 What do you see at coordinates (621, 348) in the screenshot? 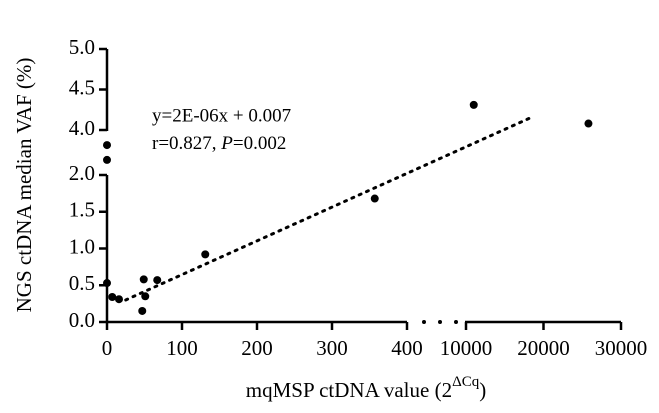
I see `x-tick-label: 30000` at bounding box center [621, 348].